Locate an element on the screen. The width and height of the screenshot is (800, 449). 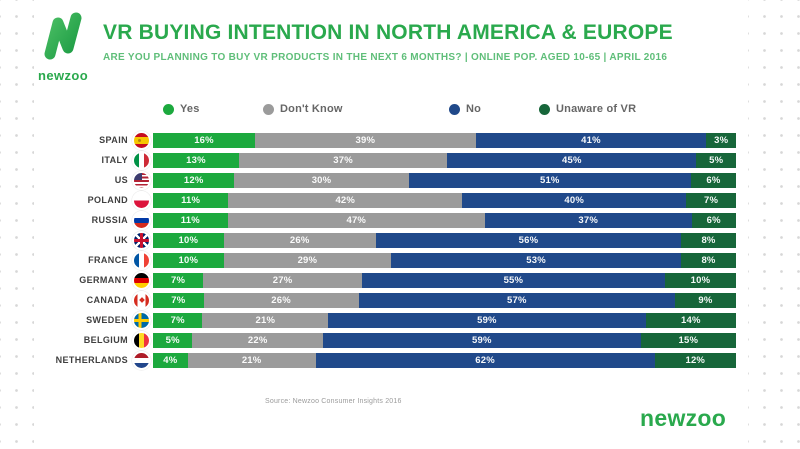
chart-row-netherlands: NETHERLANDS 4% 21% 62% 12% is located at coordinates (393, 360).